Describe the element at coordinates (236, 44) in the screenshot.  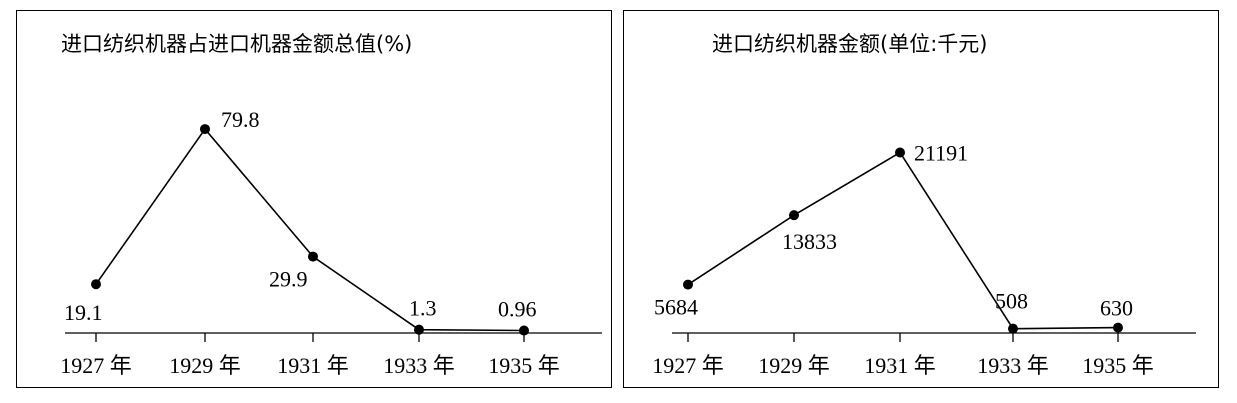
I see `chart-title: 进口纺织机器占进口机器金额总值(%)` at that location.